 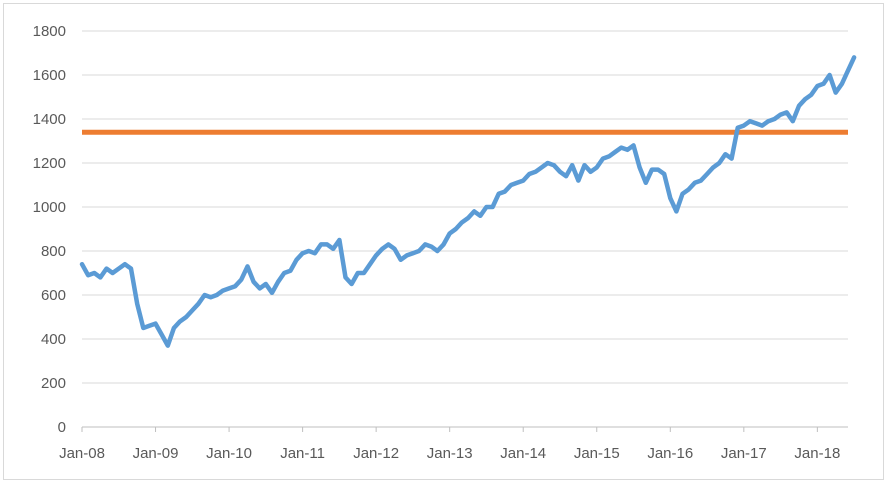 What do you see at coordinates (49, 207) in the screenshot?
I see `y-tick-label: 1000` at bounding box center [49, 207].